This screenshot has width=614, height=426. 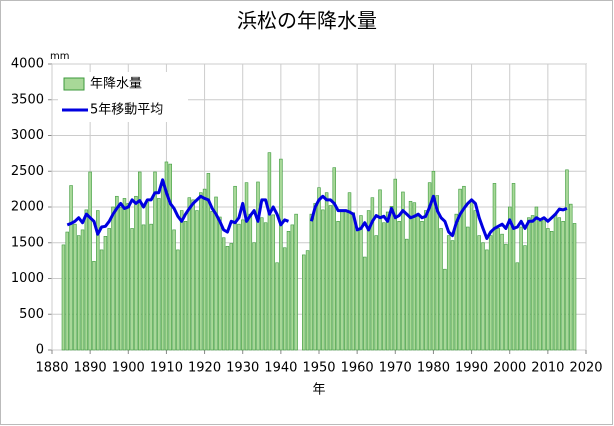 I want to click on y-tick-label: 500, so click(x=31, y=314).